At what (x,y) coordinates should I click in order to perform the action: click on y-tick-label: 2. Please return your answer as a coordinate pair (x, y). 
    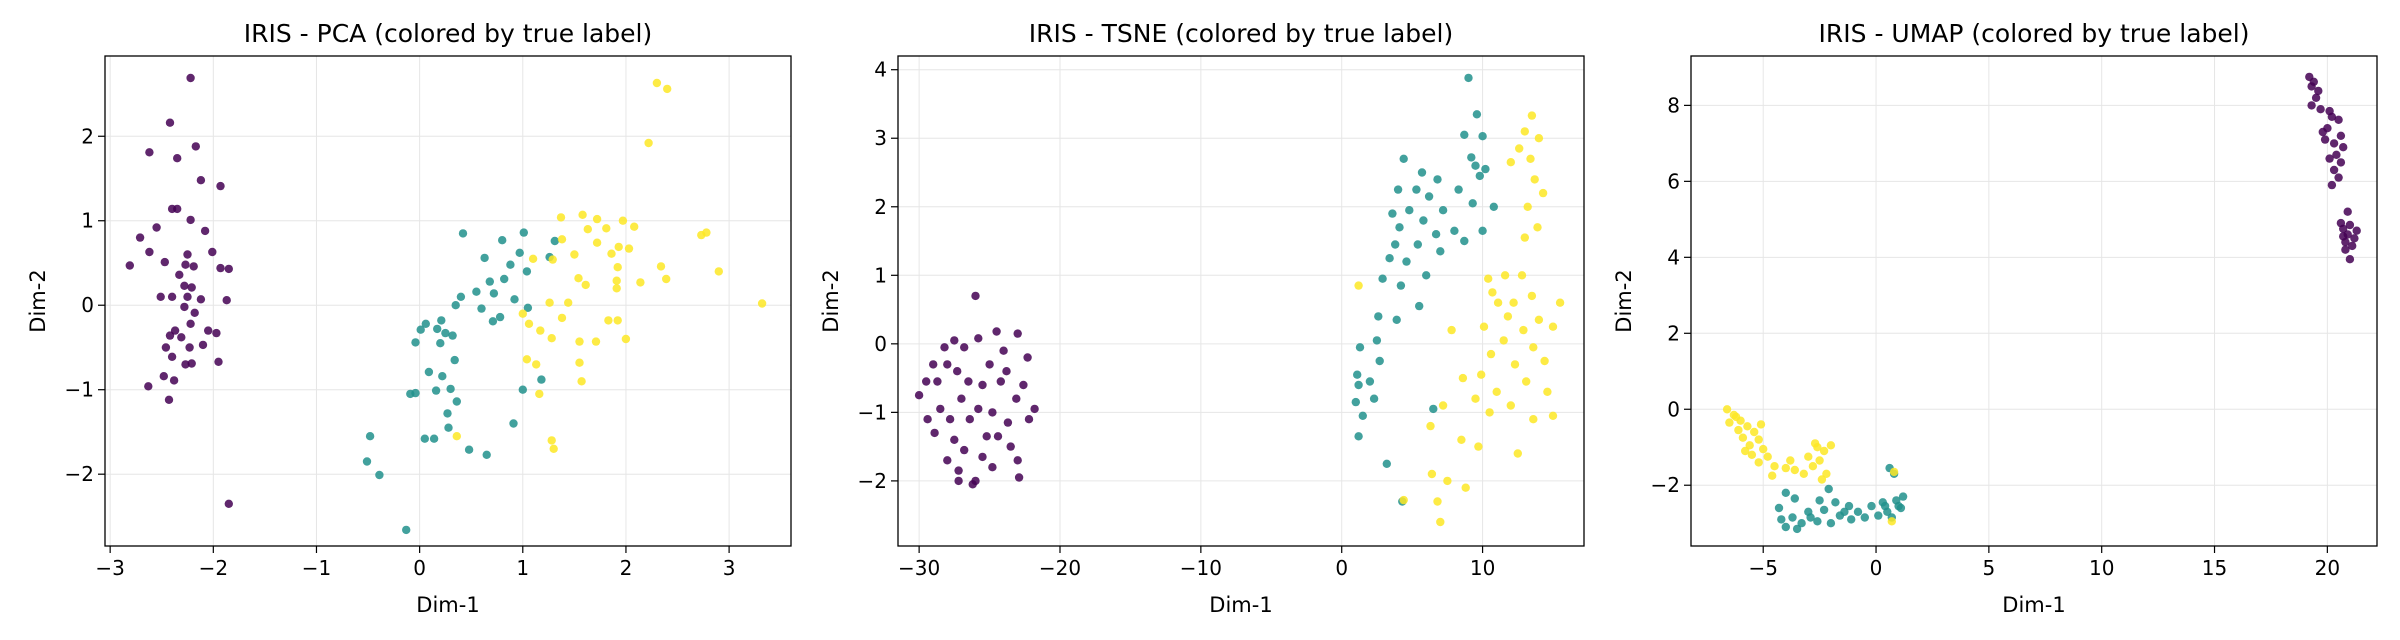
    Looking at the image, I should click on (87, 136).